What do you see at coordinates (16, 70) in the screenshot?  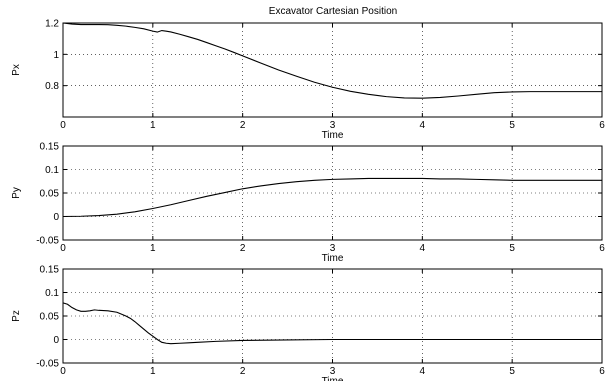 I see `y-axis-label: Px` at bounding box center [16, 70].